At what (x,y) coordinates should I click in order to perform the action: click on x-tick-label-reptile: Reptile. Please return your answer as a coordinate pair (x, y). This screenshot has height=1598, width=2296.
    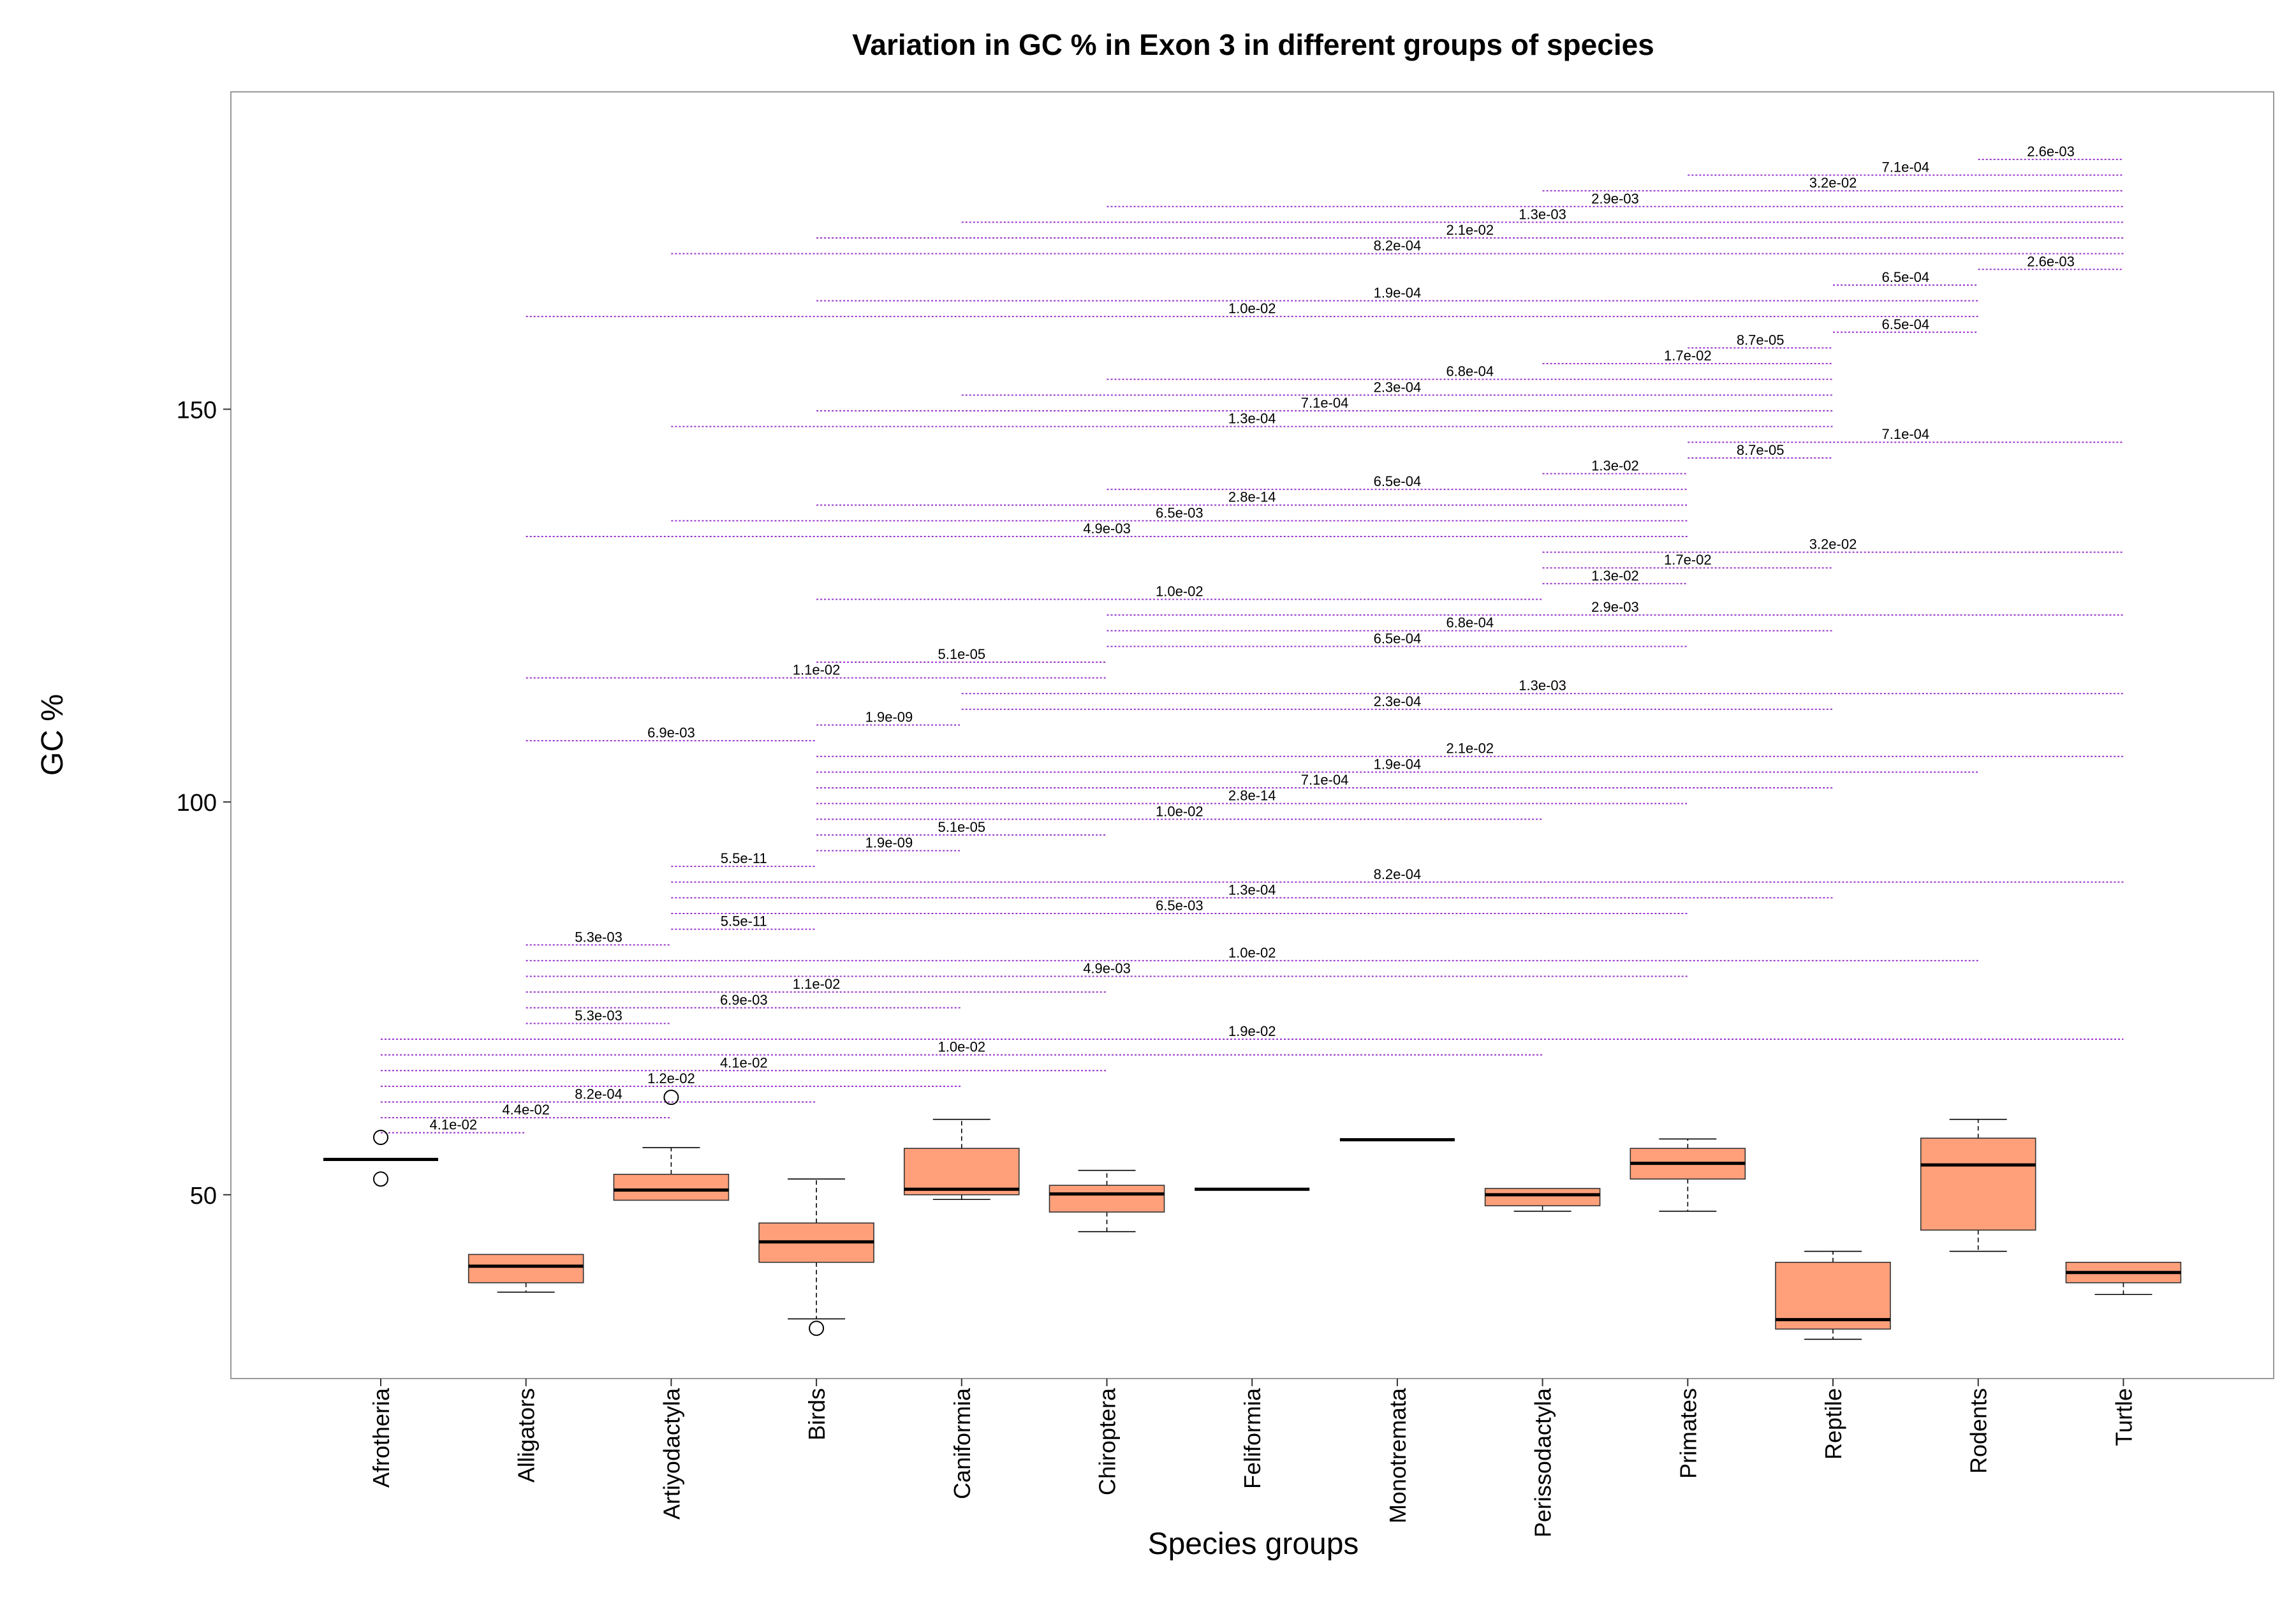
    Looking at the image, I should click on (1833, 1424).